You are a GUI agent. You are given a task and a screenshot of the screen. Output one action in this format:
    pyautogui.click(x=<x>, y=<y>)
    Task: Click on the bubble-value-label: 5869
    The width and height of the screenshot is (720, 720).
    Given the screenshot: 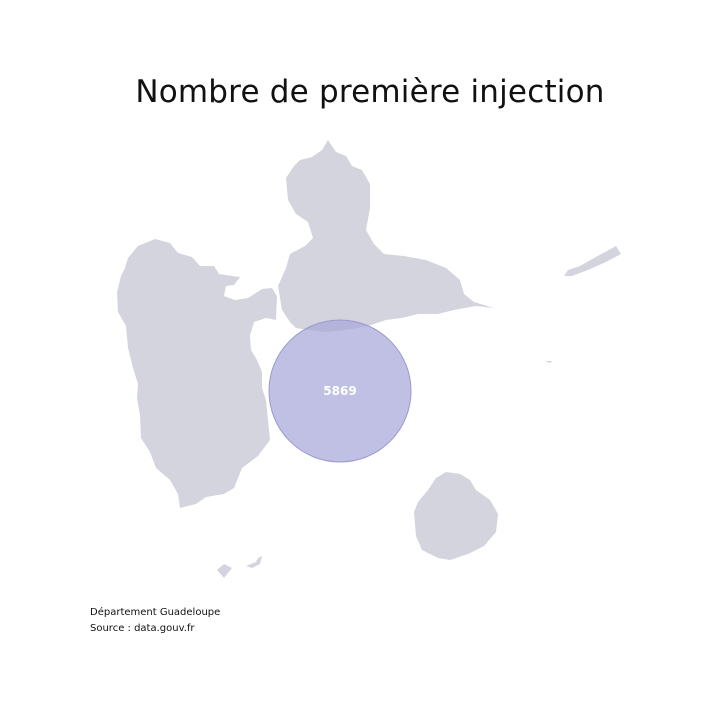 What is the action you would take?
    pyautogui.click(x=339, y=391)
    